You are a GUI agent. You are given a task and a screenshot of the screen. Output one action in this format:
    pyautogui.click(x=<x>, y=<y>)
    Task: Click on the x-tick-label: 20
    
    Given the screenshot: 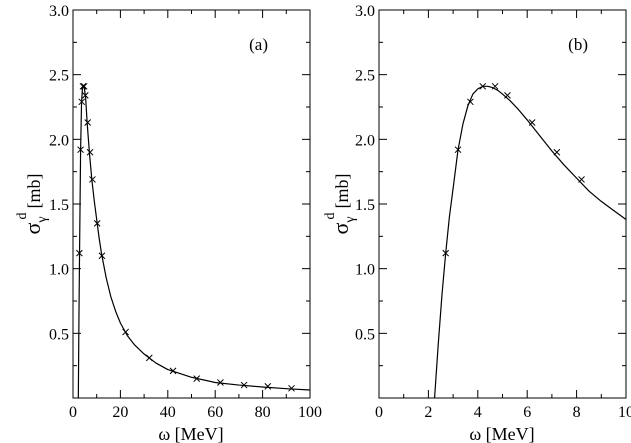 What is the action you would take?
    pyautogui.click(x=120, y=412)
    